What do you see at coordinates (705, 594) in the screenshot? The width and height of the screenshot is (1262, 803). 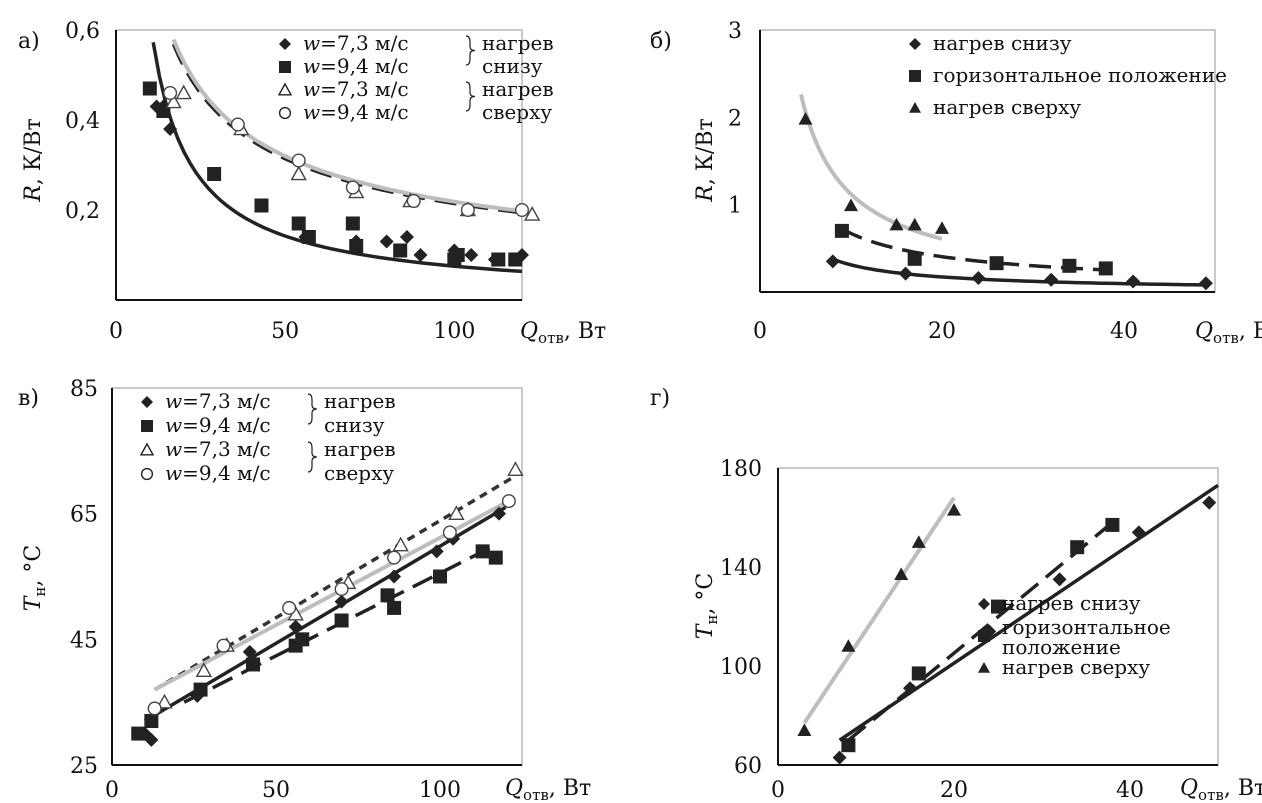 I see `y-axis-label-unit: , °C` at bounding box center [705, 594].